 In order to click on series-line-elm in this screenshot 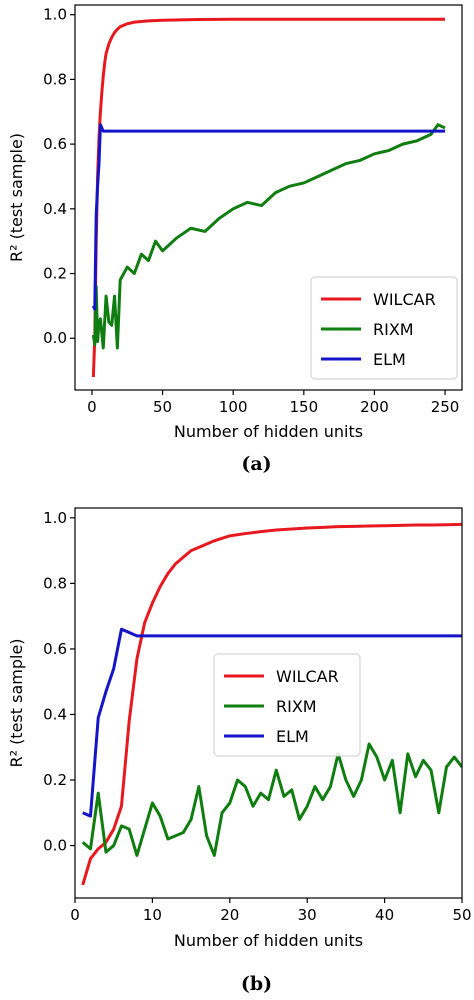, I will do `click(268, 217)`.